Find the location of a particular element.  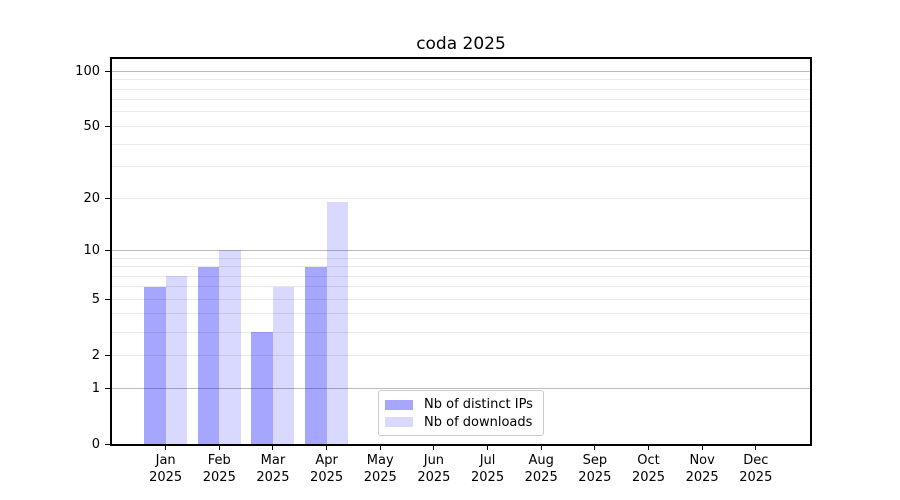

x-tick-feb is located at coordinates (219, 448).